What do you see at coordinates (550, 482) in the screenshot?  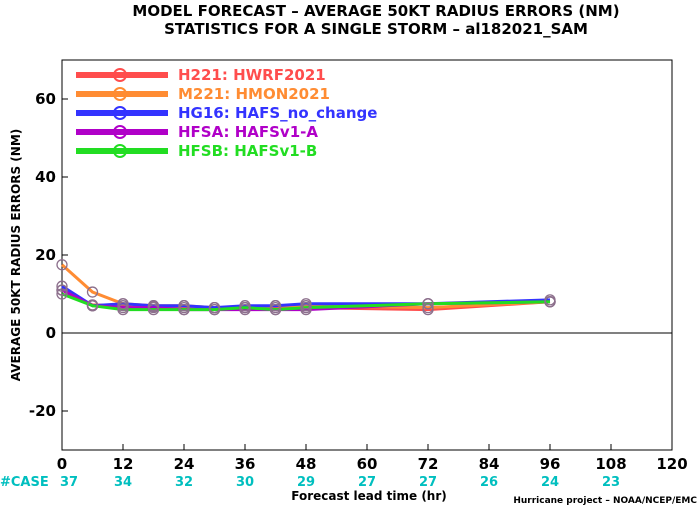 I see `case-count: 24` at bounding box center [550, 482].